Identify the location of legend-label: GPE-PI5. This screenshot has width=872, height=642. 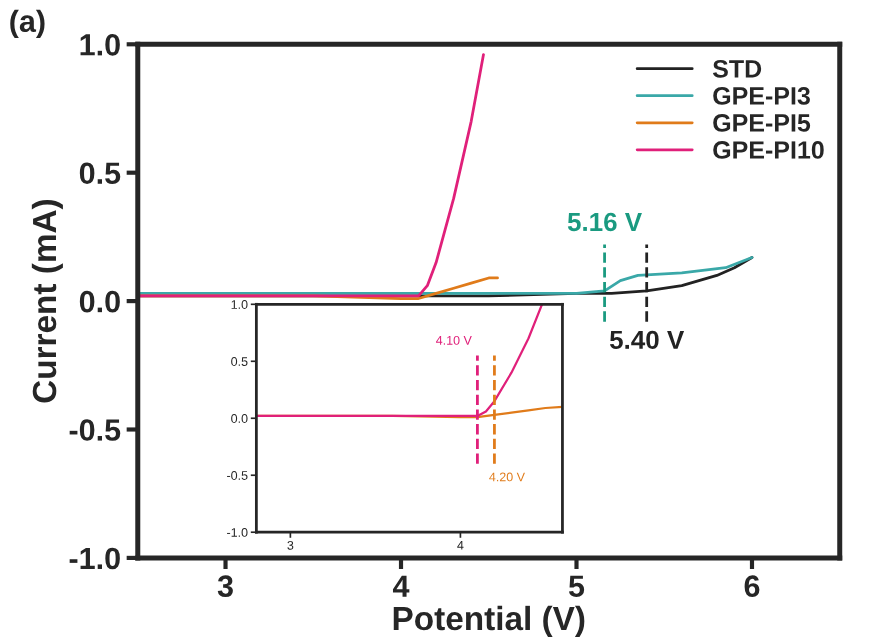
(762, 123).